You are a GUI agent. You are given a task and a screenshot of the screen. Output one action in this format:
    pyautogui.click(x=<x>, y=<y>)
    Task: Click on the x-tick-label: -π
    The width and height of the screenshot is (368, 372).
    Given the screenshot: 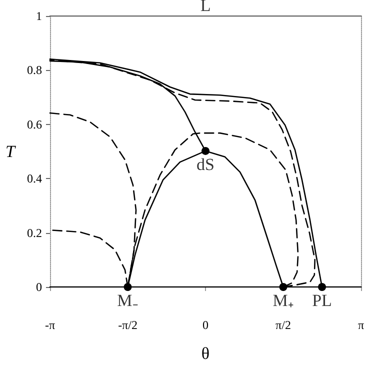 What is the action you would take?
    pyautogui.click(x=50, y=325)
    